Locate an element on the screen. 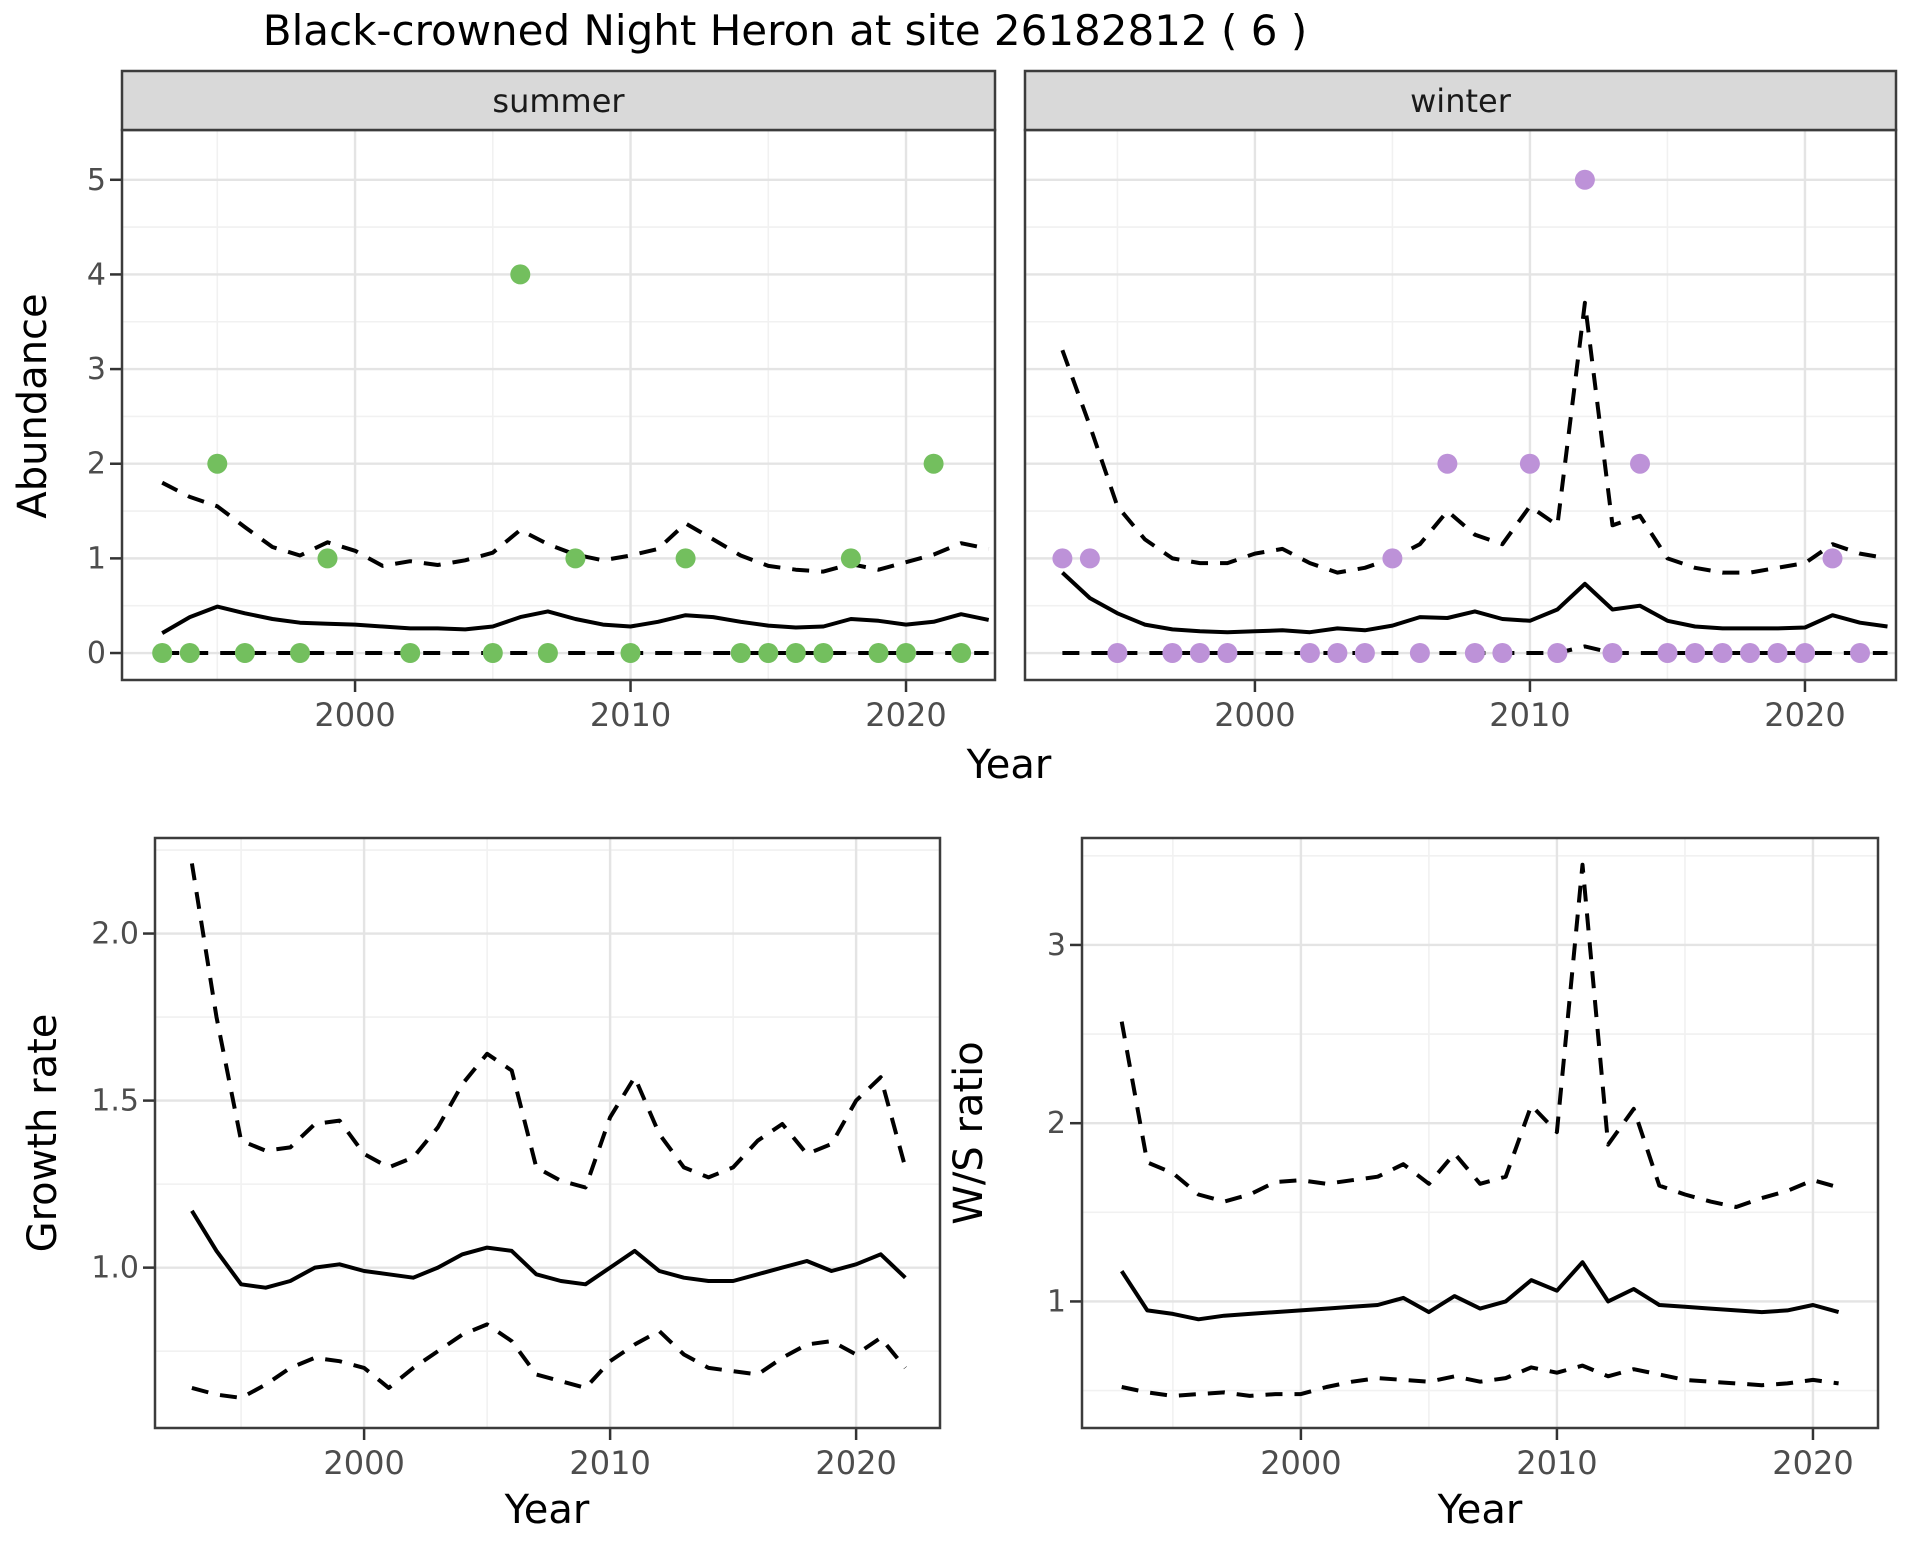  x-axis-title-year-growth: Year is located at coordinates (547, 1510).